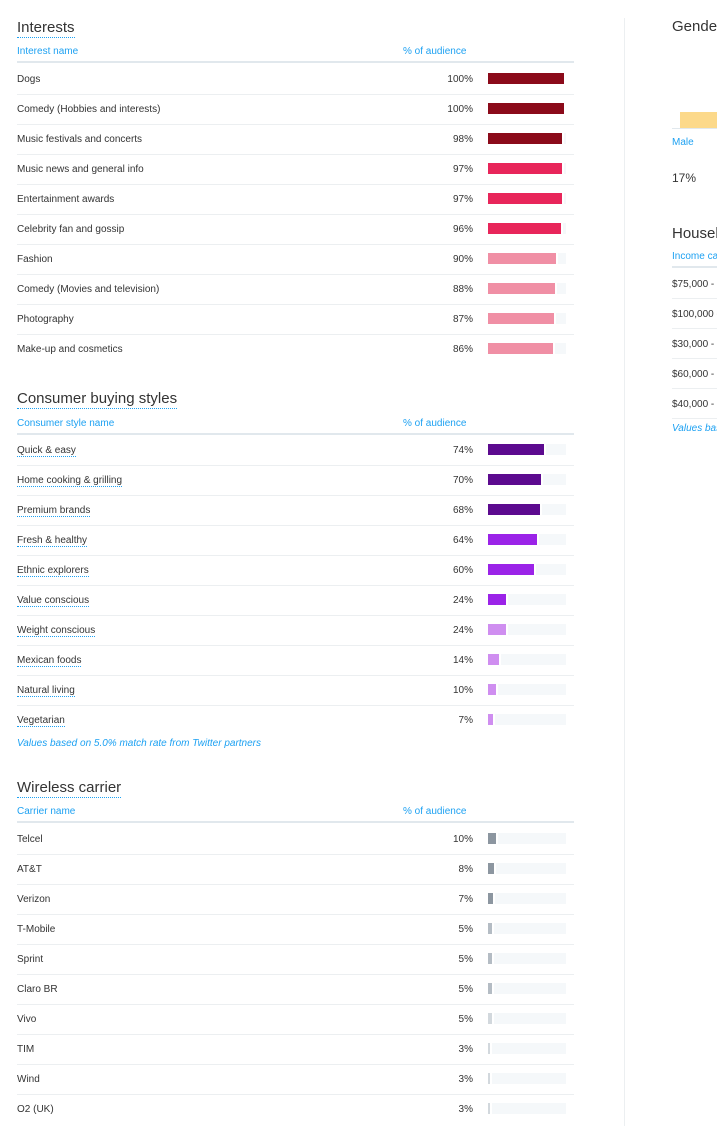 The width and height of the screenshot is (717, 1138). I want to click on buying-row-name: Quick & easy, so click(46, 451).